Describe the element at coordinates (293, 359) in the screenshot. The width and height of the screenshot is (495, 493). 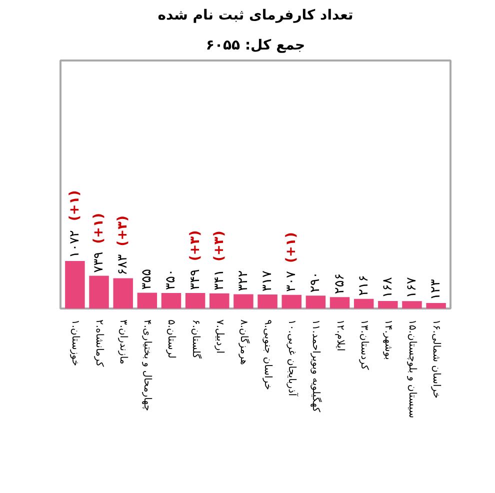
I see `x-tick-label: ۱۰.آذربایجان غربی` at that location.